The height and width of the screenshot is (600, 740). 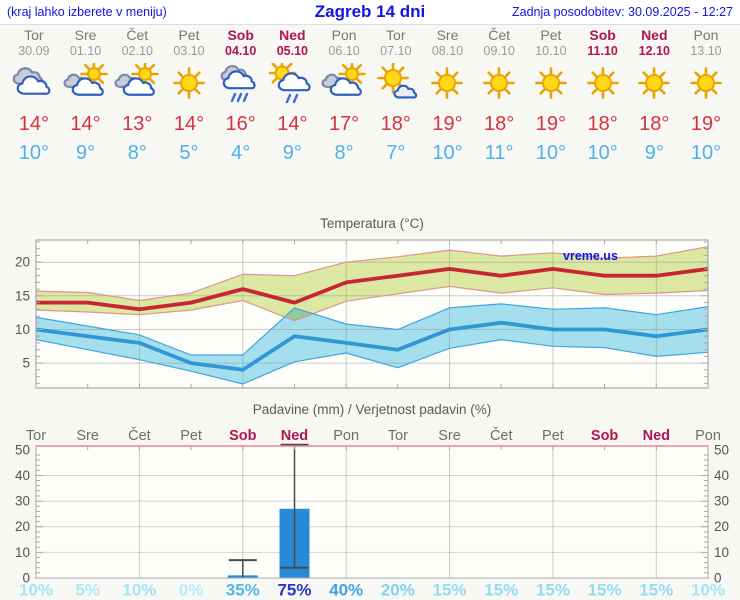 I want to click on forecast-day-column: Pet 10.10 19° 10°, so click(x=551, y=97).